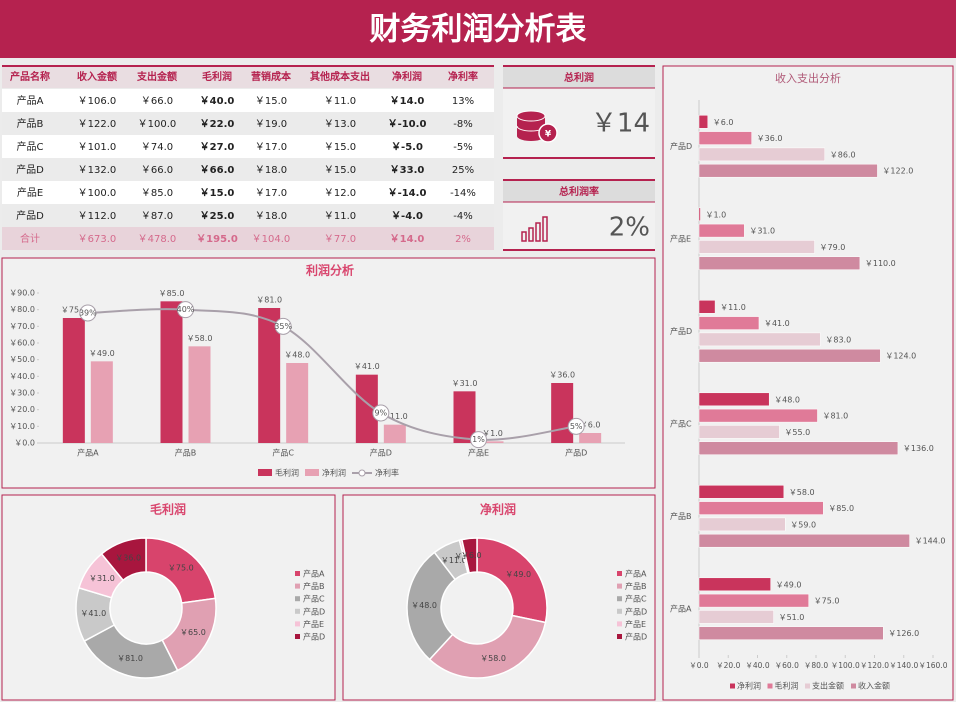 Image resolution: width=956 pixels, height=702 pixels. I want to click on bar-label: ￥11.0, so click(395, 416).